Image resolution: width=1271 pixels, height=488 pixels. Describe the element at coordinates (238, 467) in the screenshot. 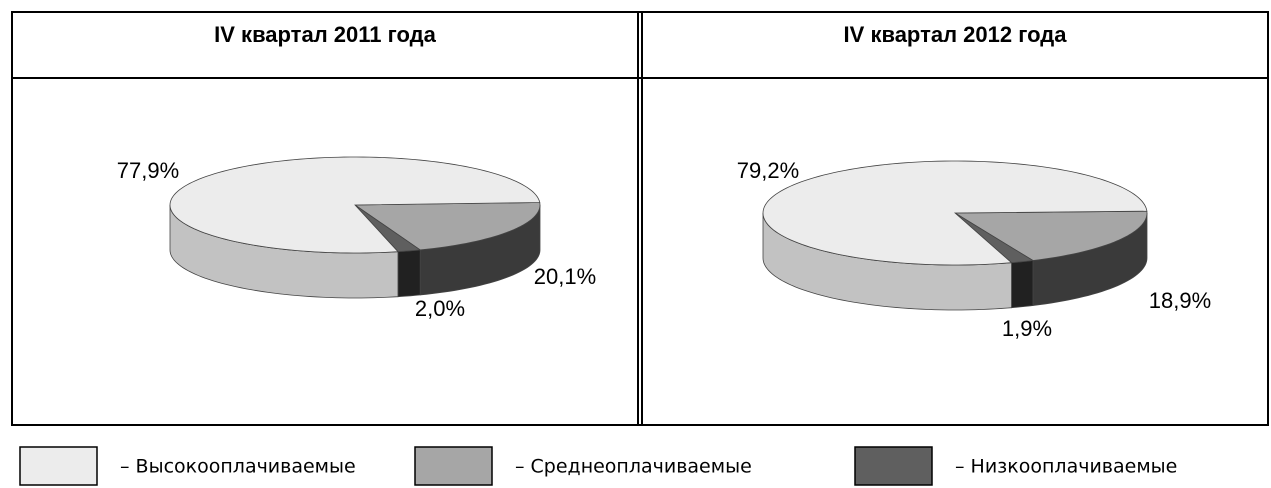

I see `legend-label: – Высокооплачиваемые` at that location.